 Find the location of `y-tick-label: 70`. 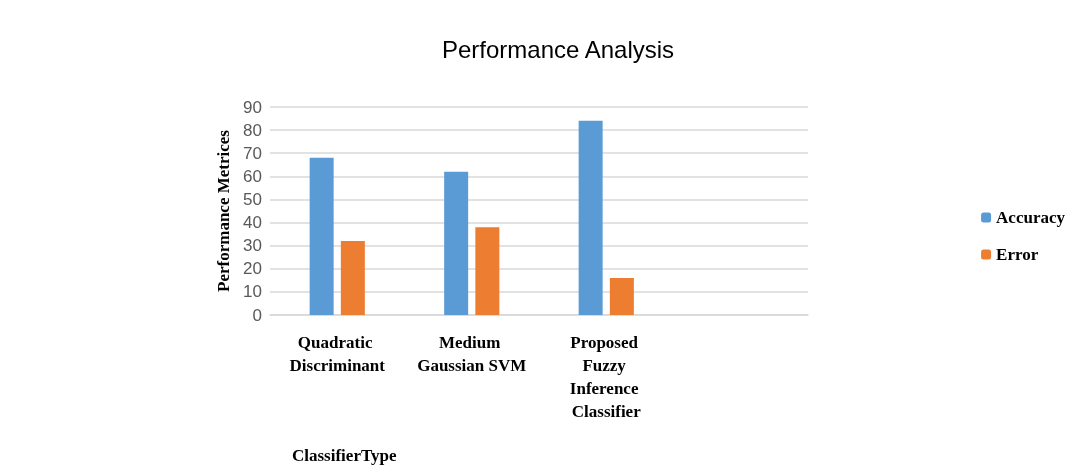

y-tick-label: 70 is located at coordinates (252, 153).